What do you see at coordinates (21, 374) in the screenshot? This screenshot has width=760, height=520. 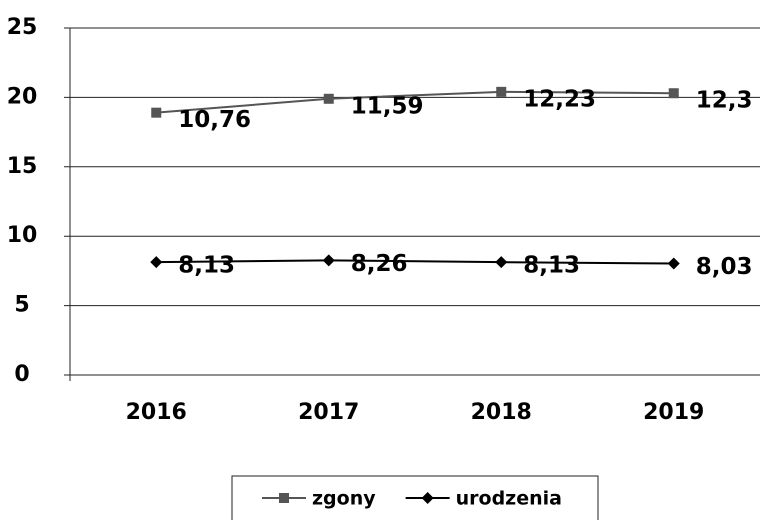 I see `y-tick-label: 0` at bounding box center [21, 374].